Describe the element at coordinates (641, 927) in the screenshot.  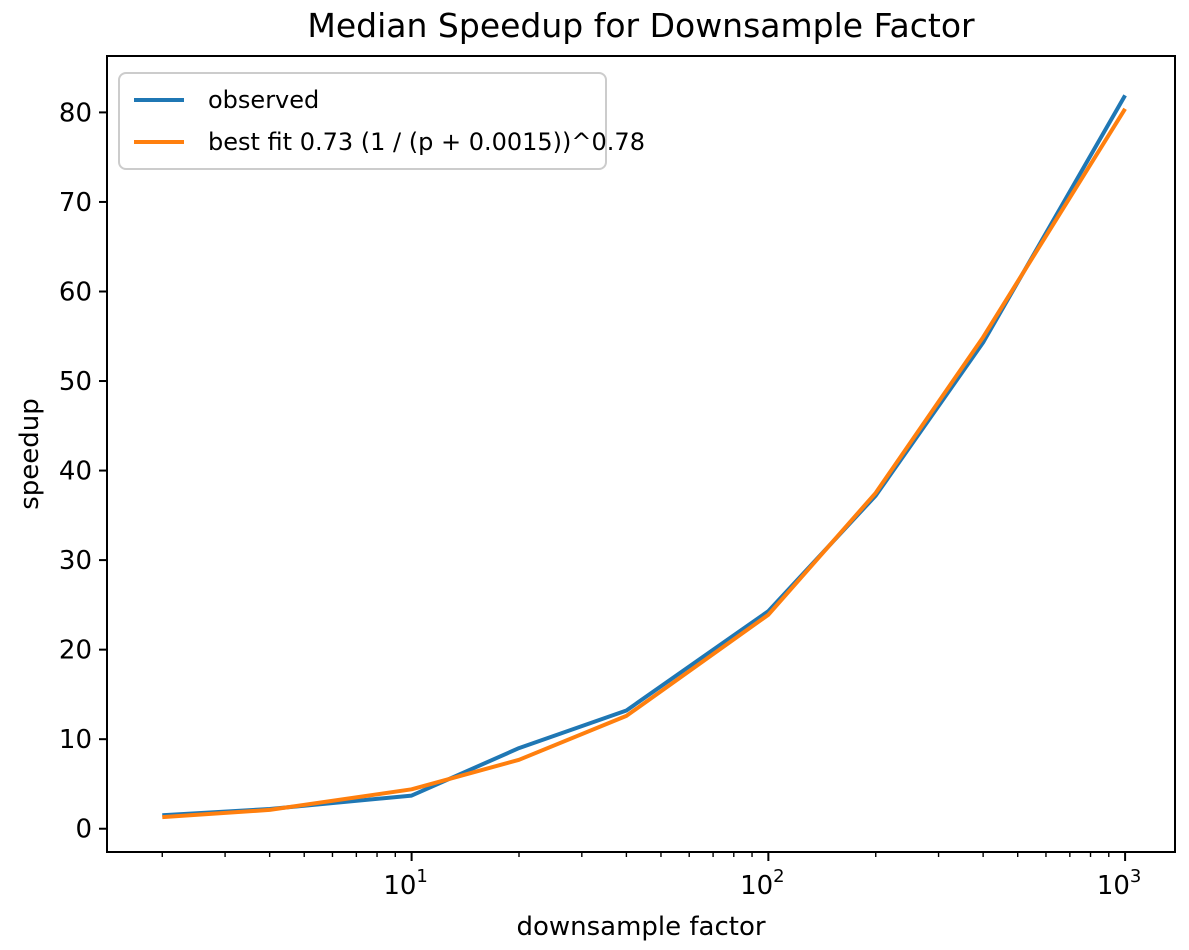
I see `x-axis-label: downsample factor` at that location.